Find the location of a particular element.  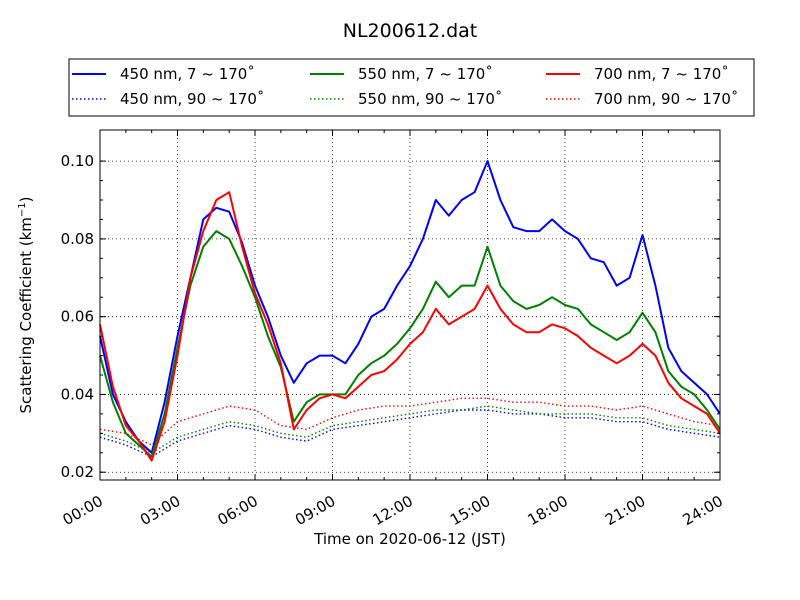

x-tick-label: 06:00 is located at coordinates (238, 510).